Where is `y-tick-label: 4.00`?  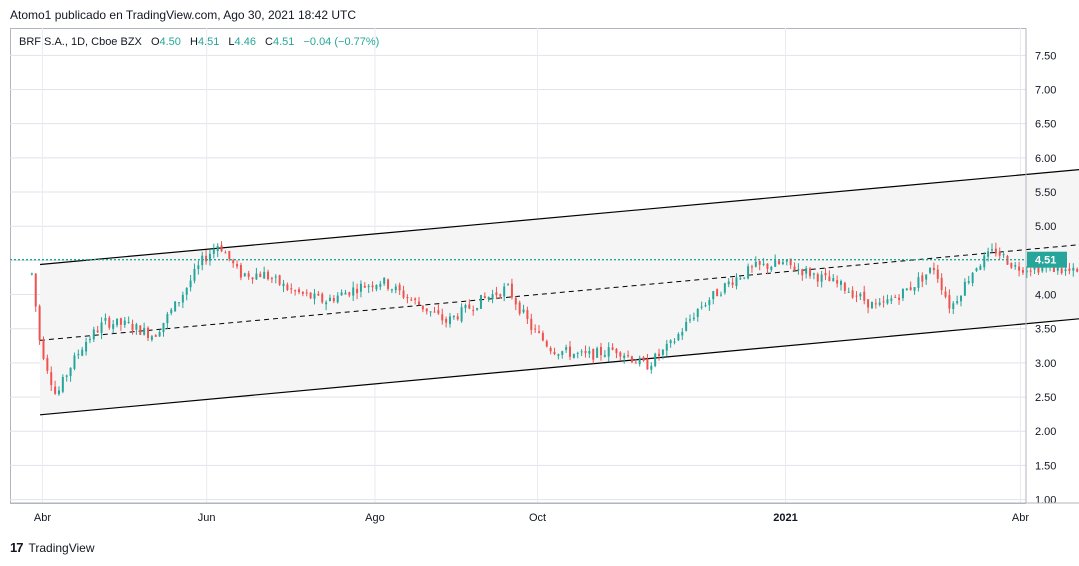
y-tick-label: 4.00 is located at coordinates (1045, 296).